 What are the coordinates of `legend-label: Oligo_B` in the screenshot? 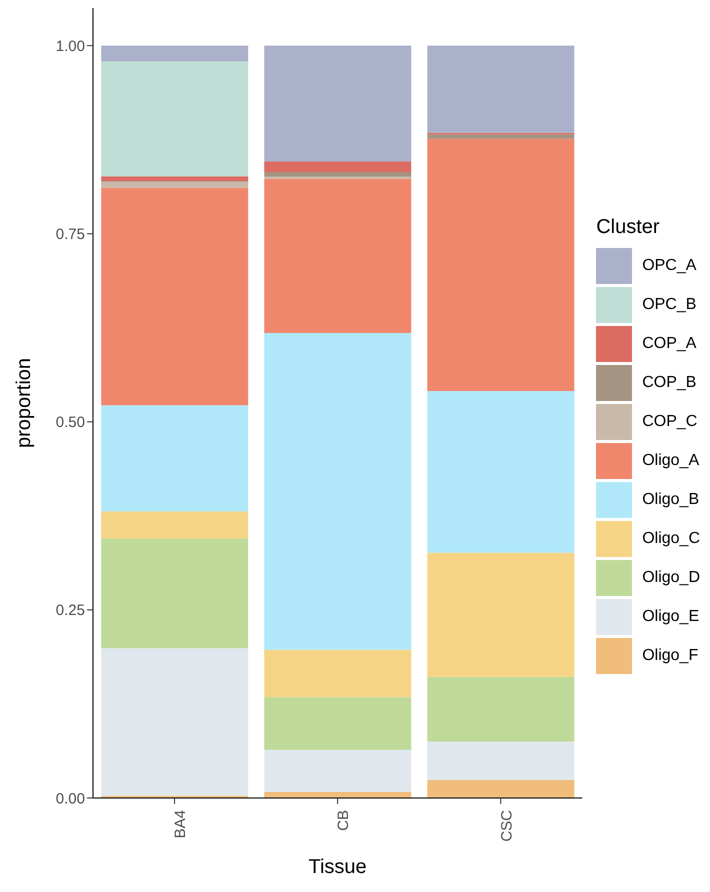 It's located at (671, 500).